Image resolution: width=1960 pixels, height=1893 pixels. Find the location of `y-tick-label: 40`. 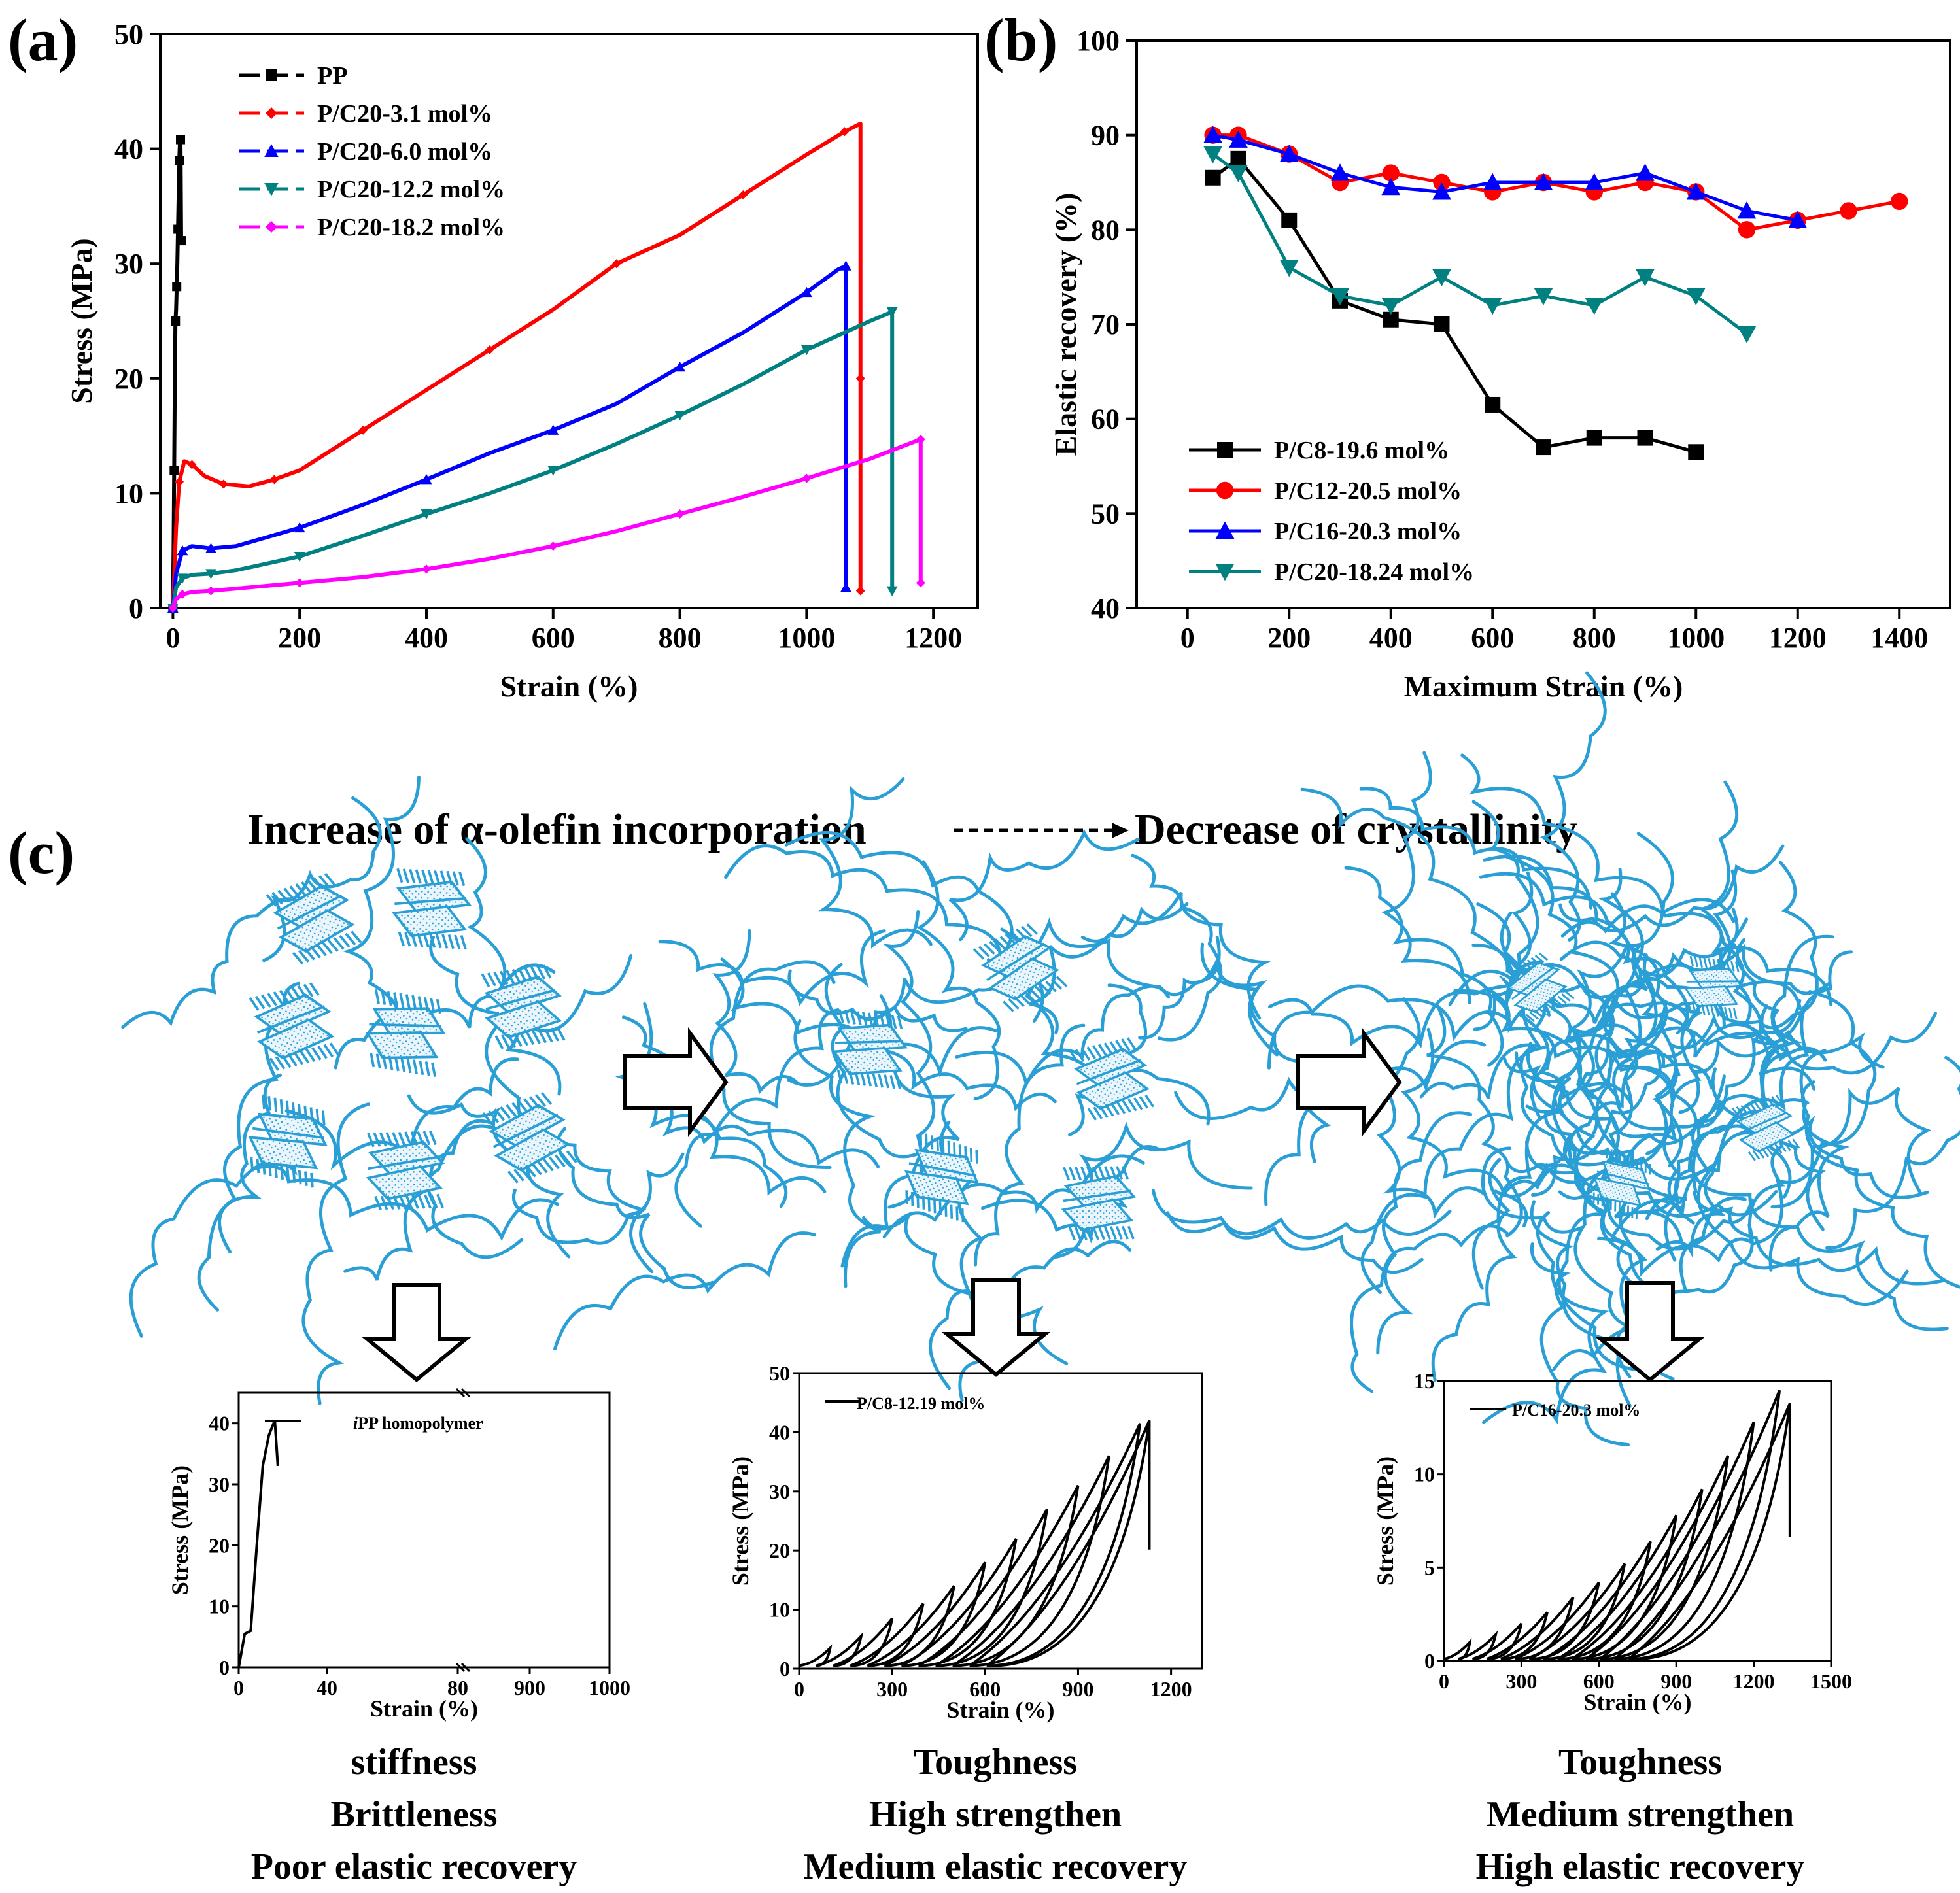

y-tick-label: 40 is located at coordinates (780, 1432).